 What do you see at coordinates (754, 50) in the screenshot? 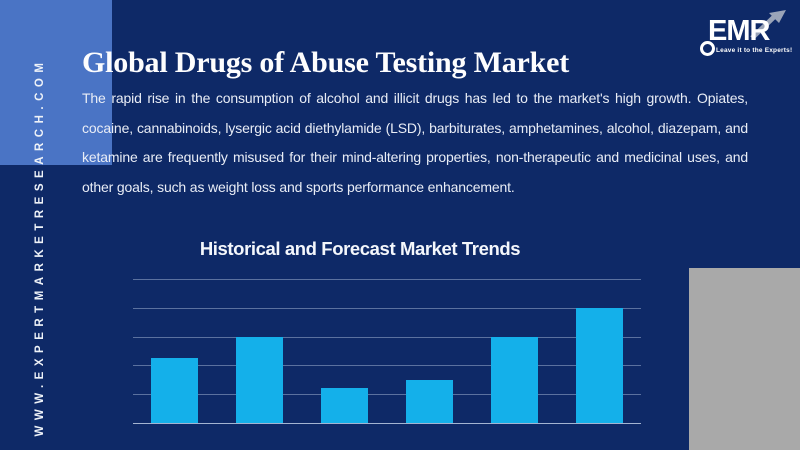
I see `logo-tagline: Leave it to the Experts!` at bounding box center [754, 50].